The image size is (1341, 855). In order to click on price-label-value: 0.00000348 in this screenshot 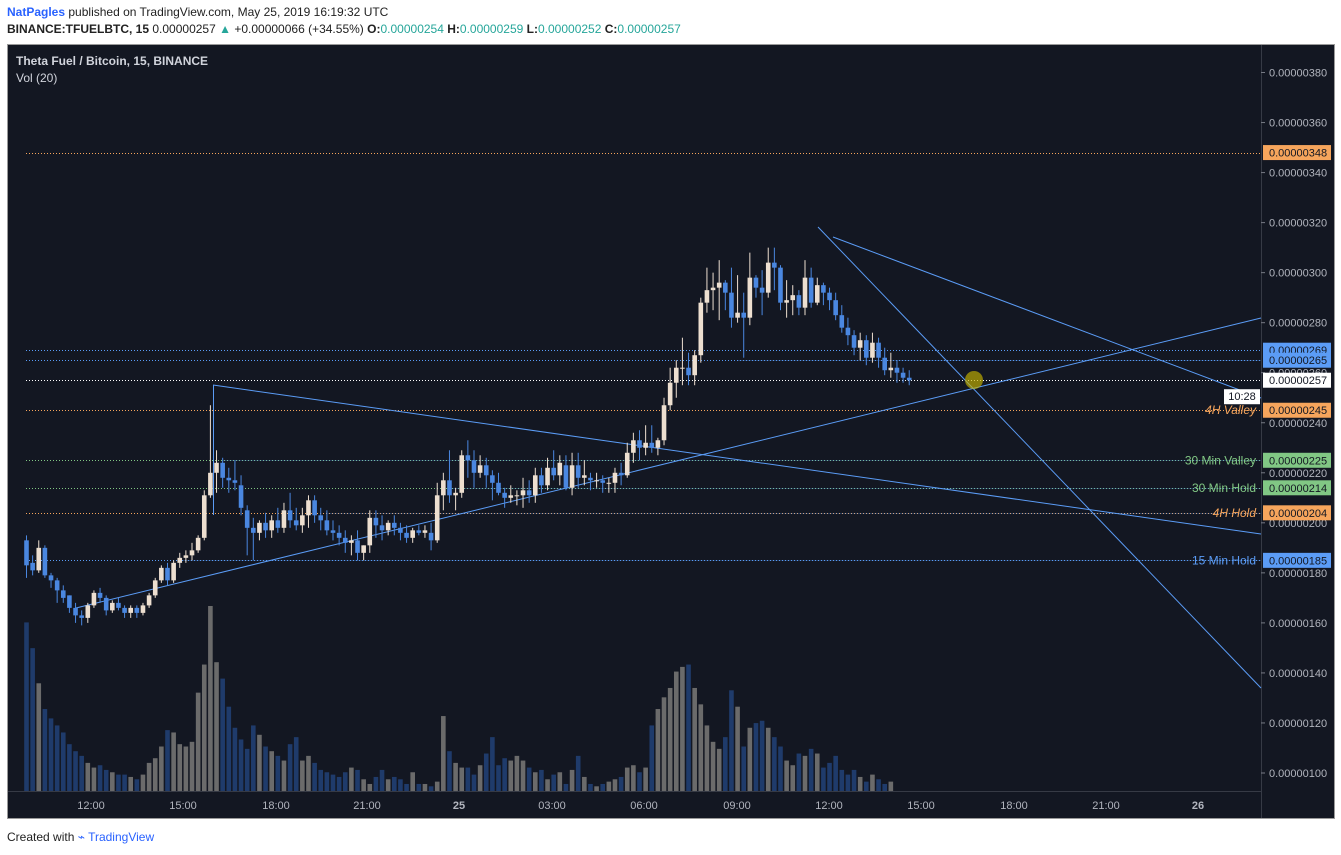, I will do `click(1298, 154)`.